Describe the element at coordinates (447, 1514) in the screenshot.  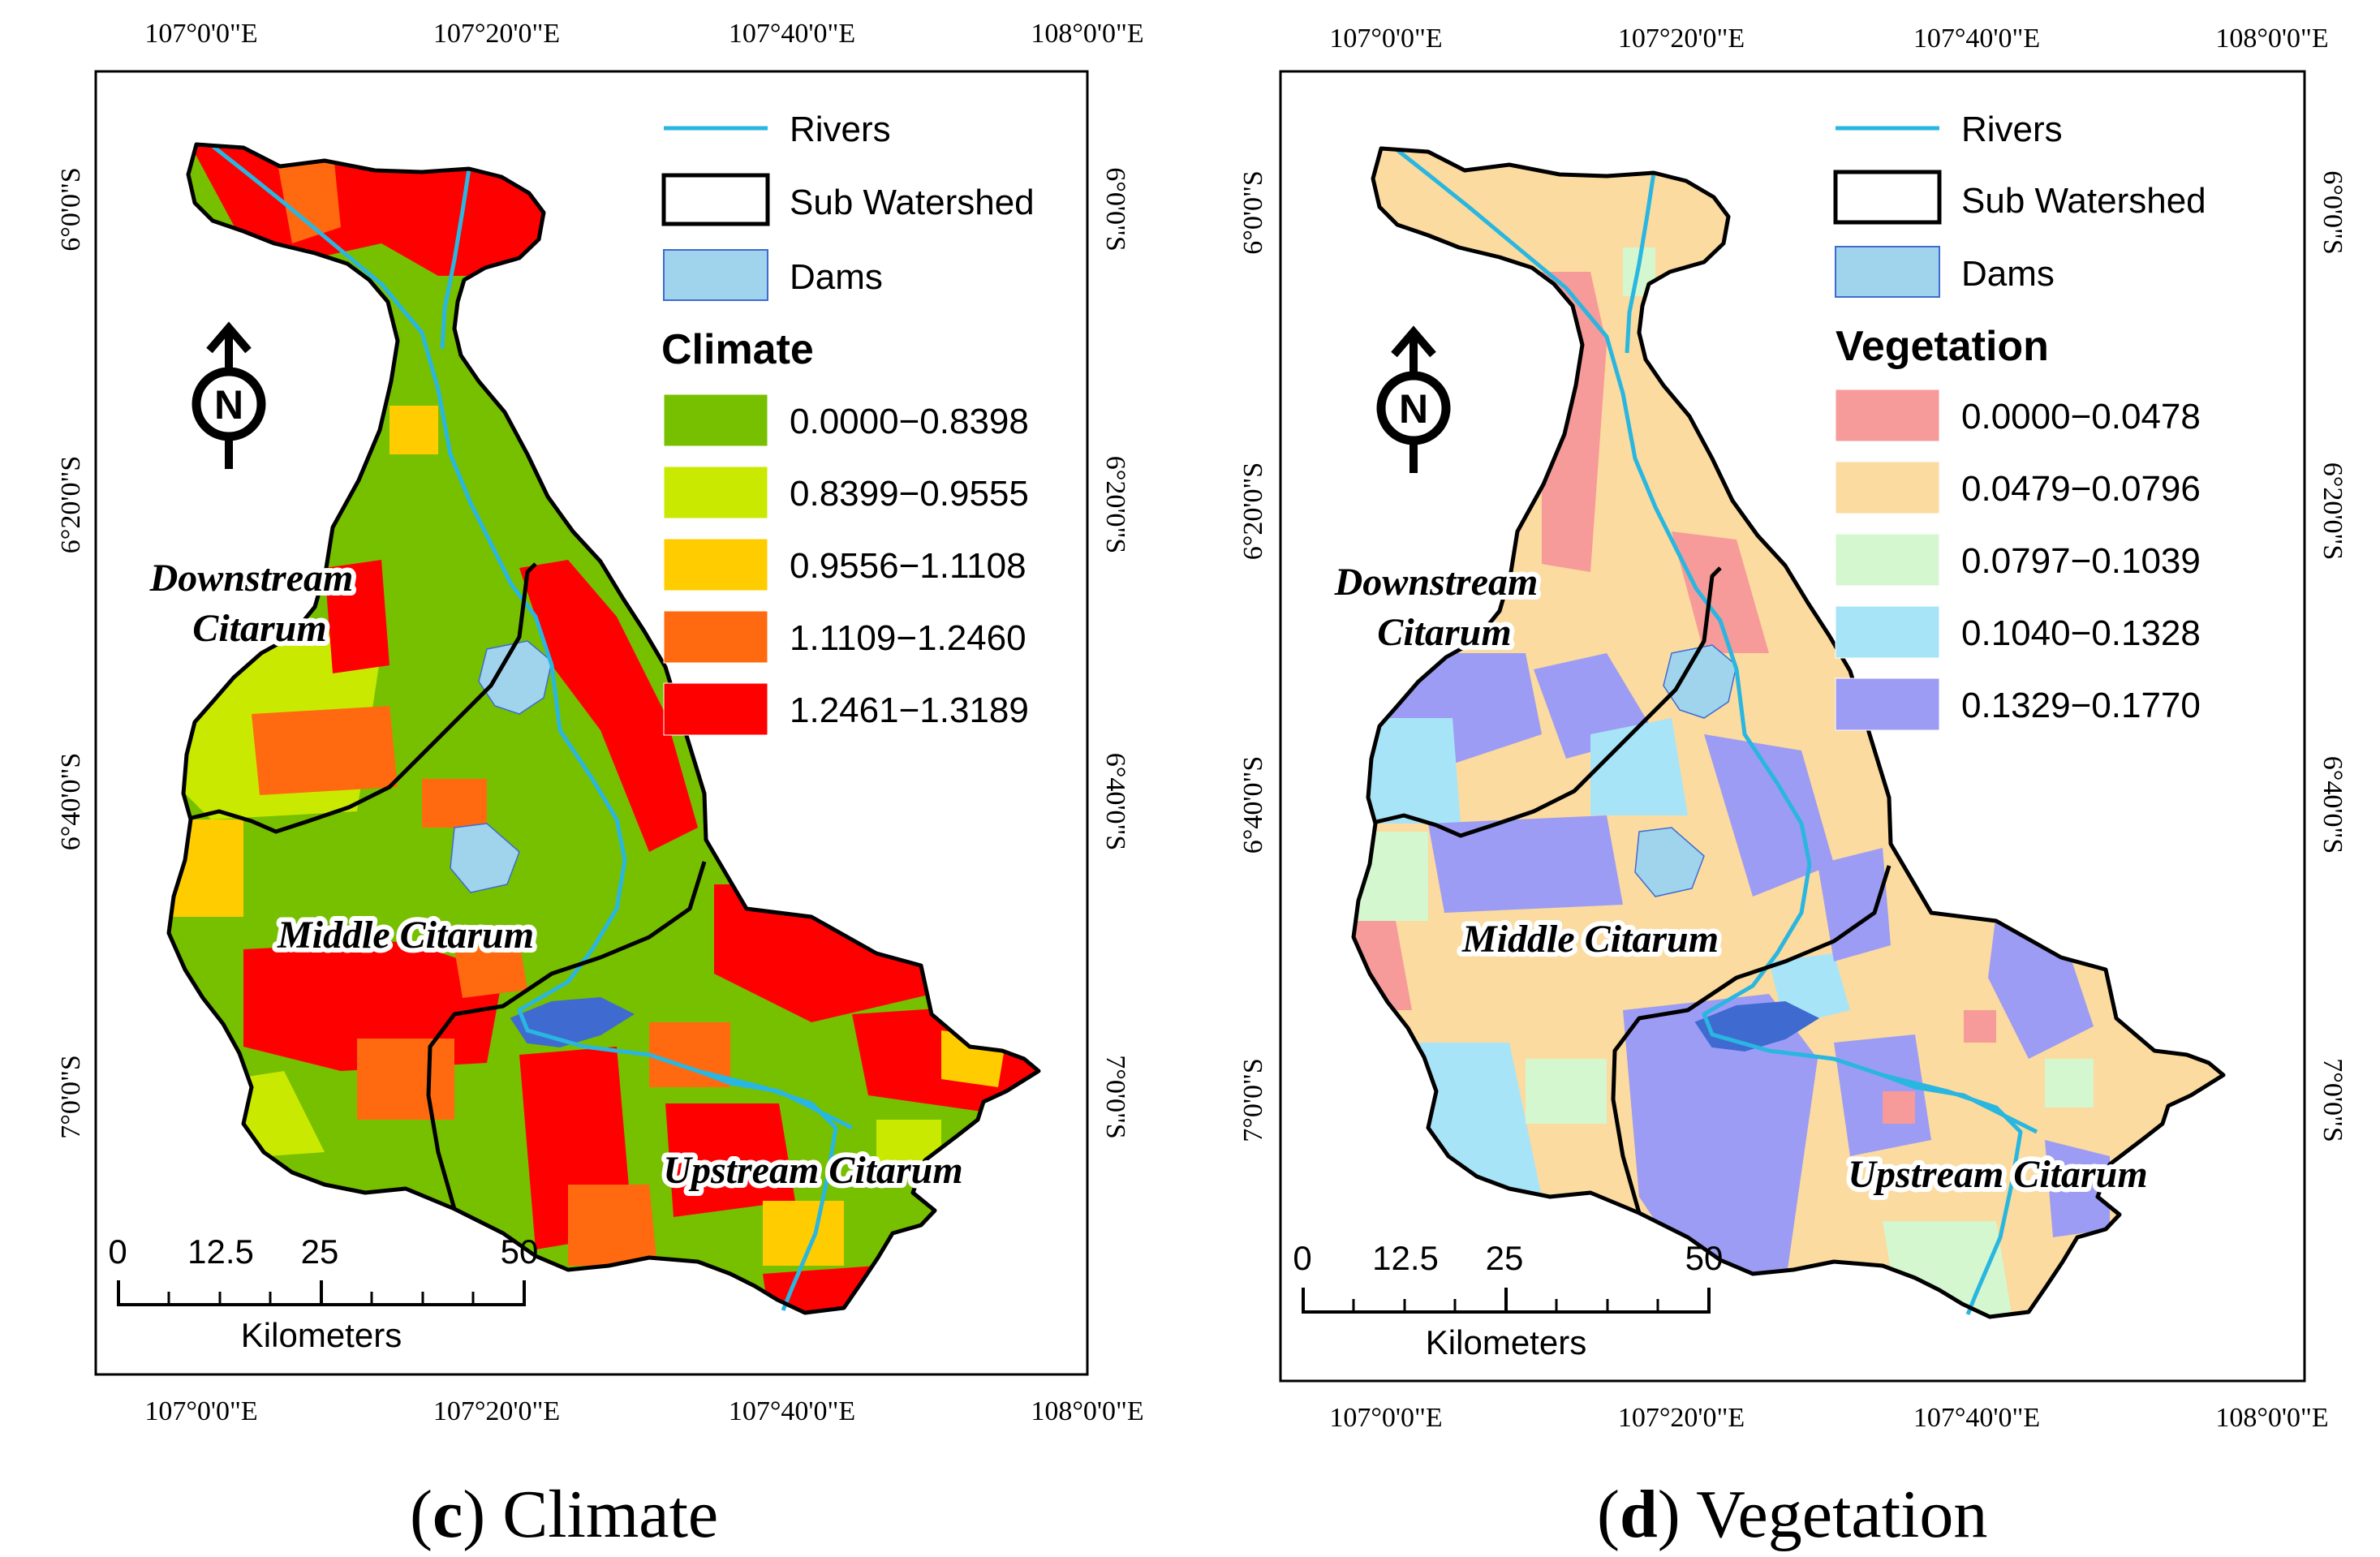
I see `caption-letter: c` at that location.